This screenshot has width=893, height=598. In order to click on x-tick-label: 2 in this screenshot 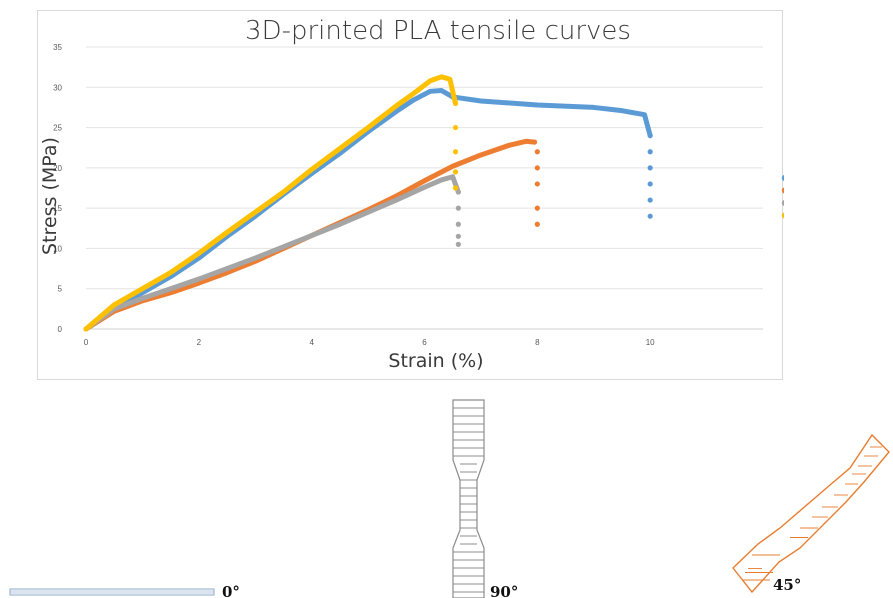, I will do `click(199, 342)`.